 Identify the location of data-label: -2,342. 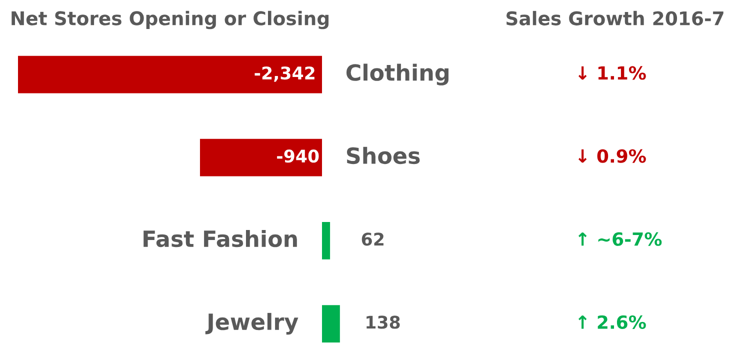
(284, 74).